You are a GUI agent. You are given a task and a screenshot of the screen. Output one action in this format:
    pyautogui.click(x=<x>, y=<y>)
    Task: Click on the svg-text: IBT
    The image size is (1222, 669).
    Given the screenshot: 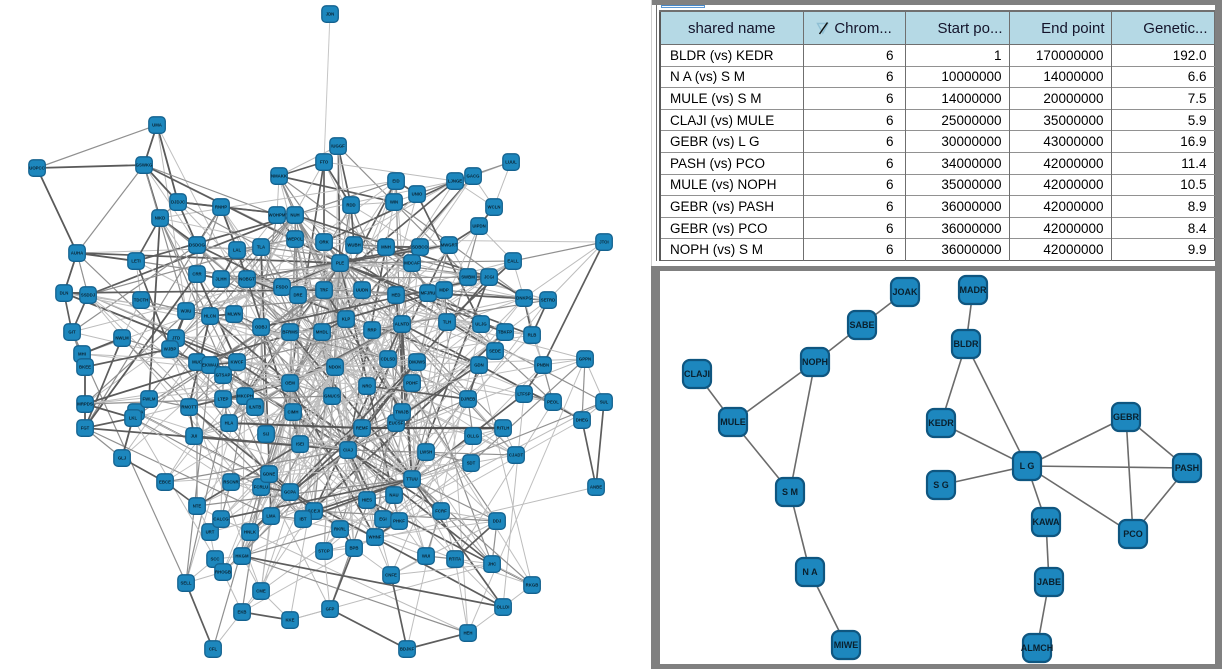 What is the action you would take?
    pyautogui.click(x=303, y=519)
    